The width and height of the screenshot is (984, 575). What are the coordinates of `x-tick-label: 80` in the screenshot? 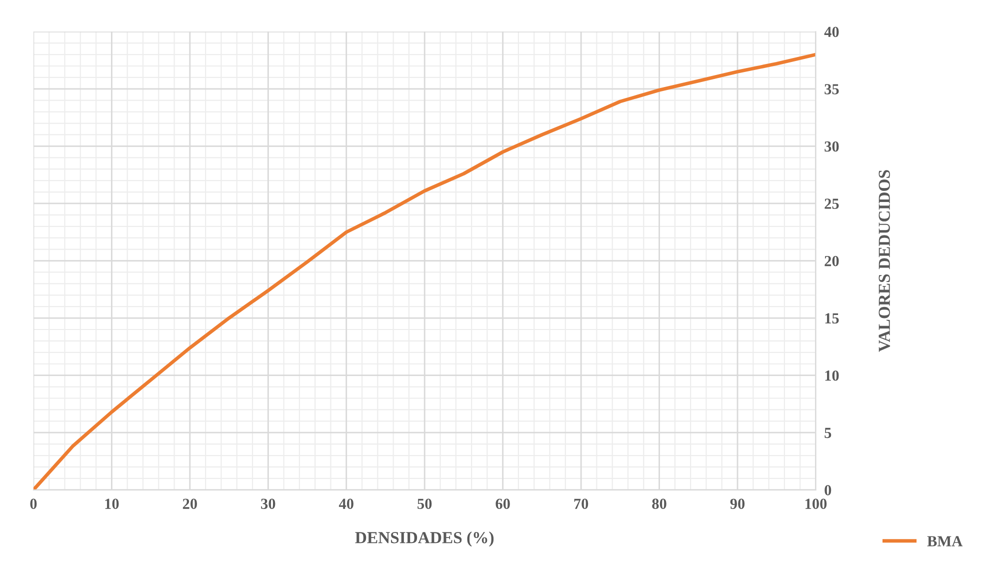 It's located at (659, 503).